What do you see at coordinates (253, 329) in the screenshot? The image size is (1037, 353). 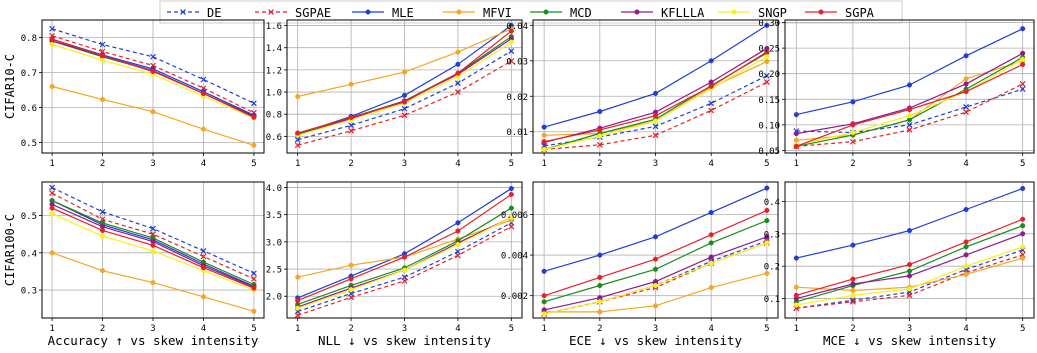 I see `x-tick-label: 5` at bounding box center [253, 329].